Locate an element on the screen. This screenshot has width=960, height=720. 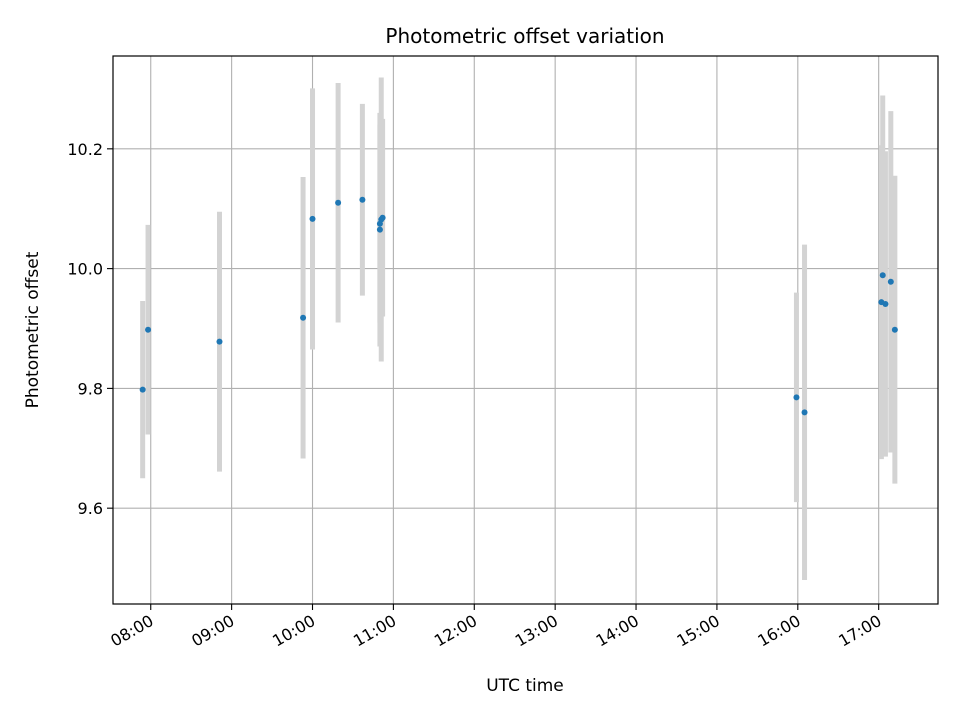
x-tick-label: 11:00 is located at coordinates (374, 631).